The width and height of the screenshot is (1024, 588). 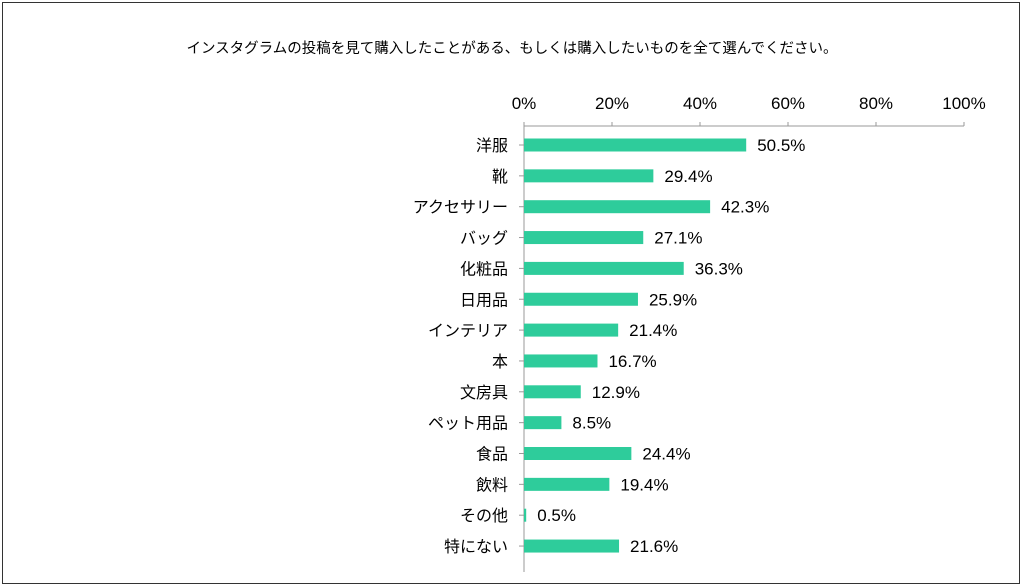 I want to click on x-tick-label: 40%, so click(x=700, y=103).